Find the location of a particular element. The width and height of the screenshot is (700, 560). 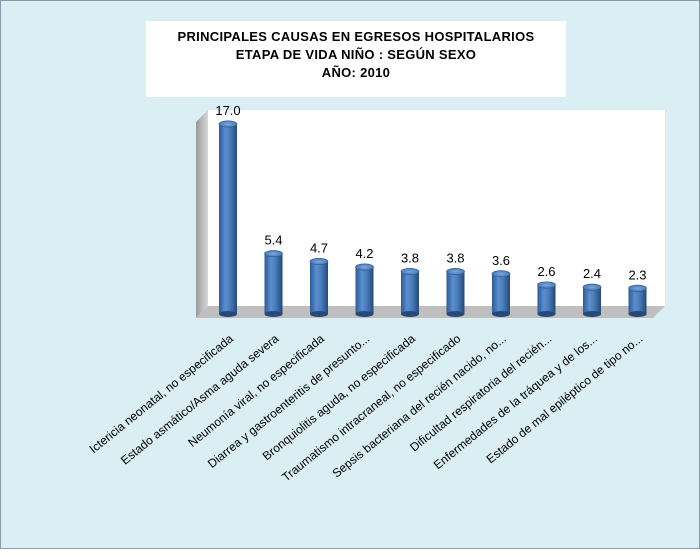

side-wall is located at coordinates (202, 214).